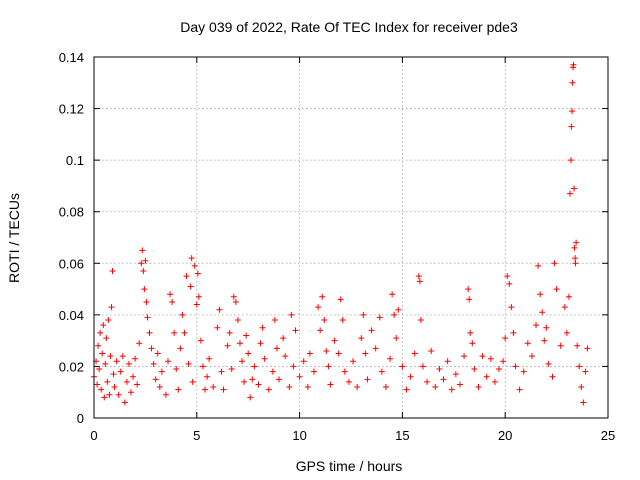 The height and width of the screenshot is (480, 640). I want to click on y-tick-label: 0.08, so click(71, 212).